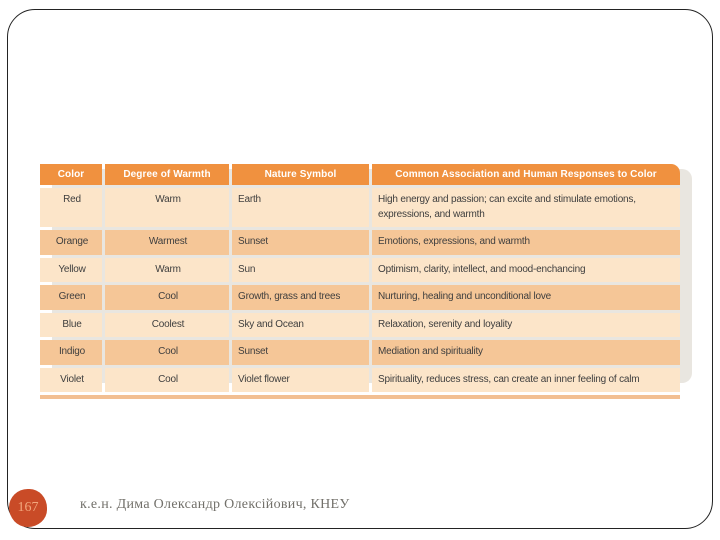 Image resolution: width=720 pixels, height=540 pixels. I want to click on table-bottom-strip, so click(360, 397).